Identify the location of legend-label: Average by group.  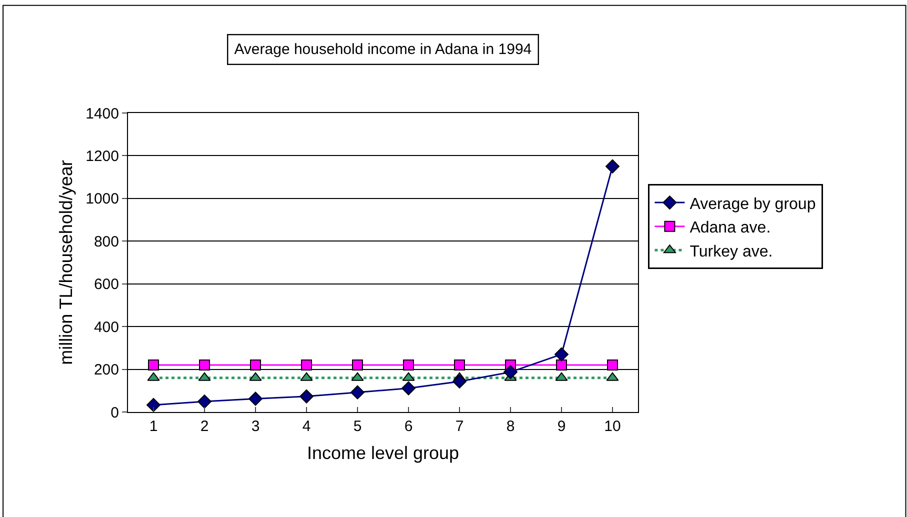
(753, 204).